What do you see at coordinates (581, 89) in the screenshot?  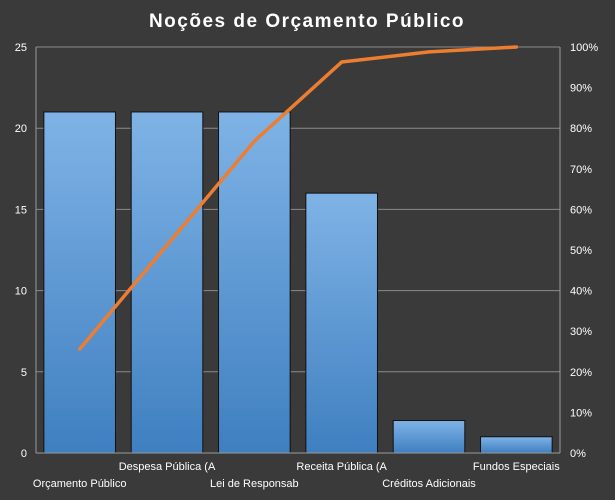 I see `y2-tick-label: 90%` at bounding box center [581, 89].